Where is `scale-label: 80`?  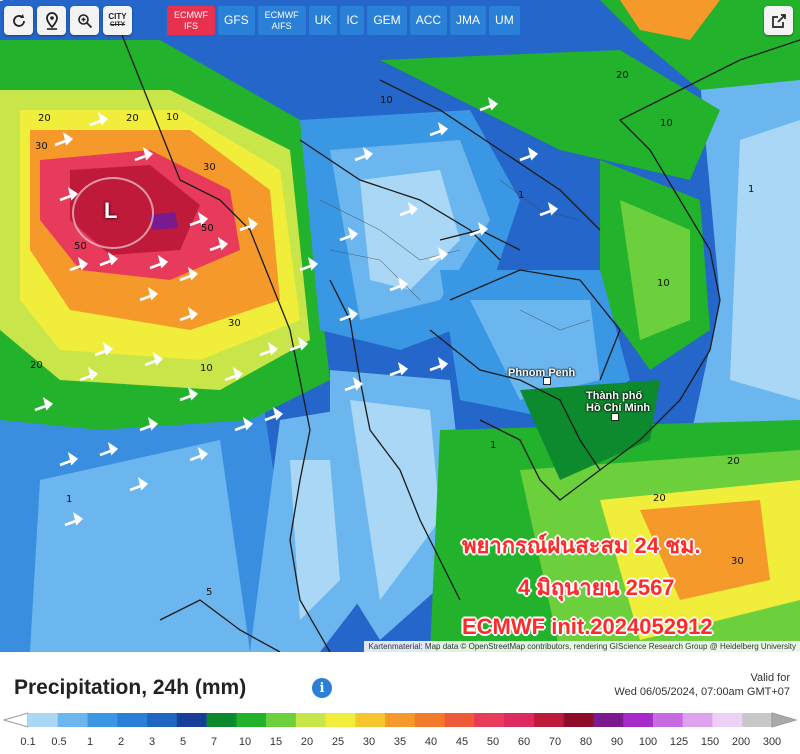 scale-label: 80 is located at coordinates (586, 742).